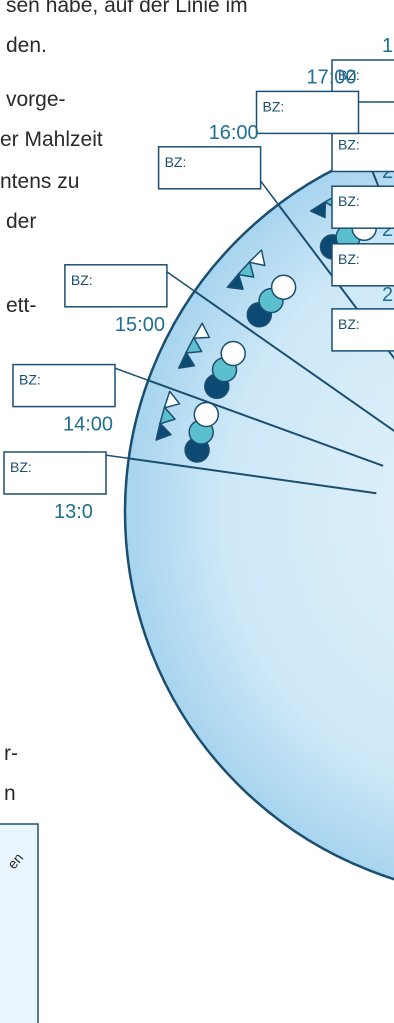 This screenshot has height=1023, width=394. I want to click on bz-label-2: BZ:, so click(349, 201).